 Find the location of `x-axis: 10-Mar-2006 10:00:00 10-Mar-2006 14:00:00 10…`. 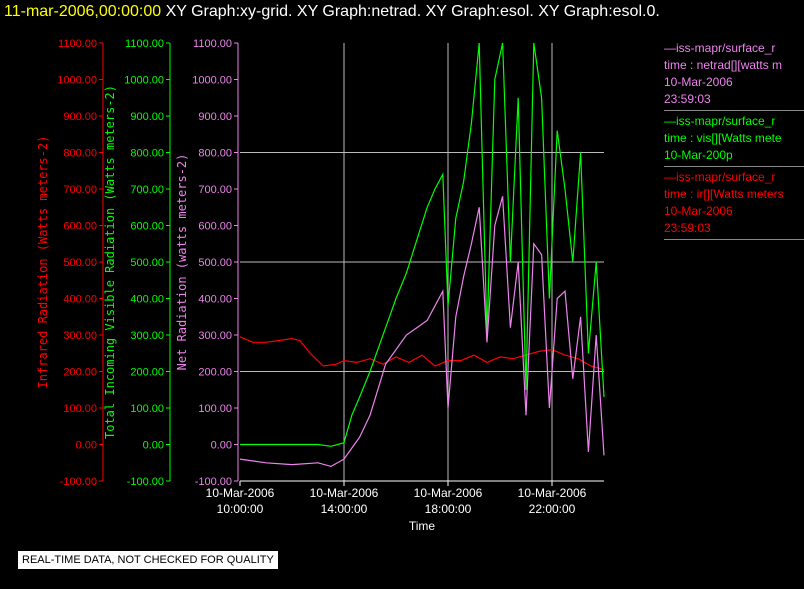

x-axis: 10-Mar-2006 10:00:00 10-Mar-2006 14:00:00 10… is located at coordinates (405, 506).